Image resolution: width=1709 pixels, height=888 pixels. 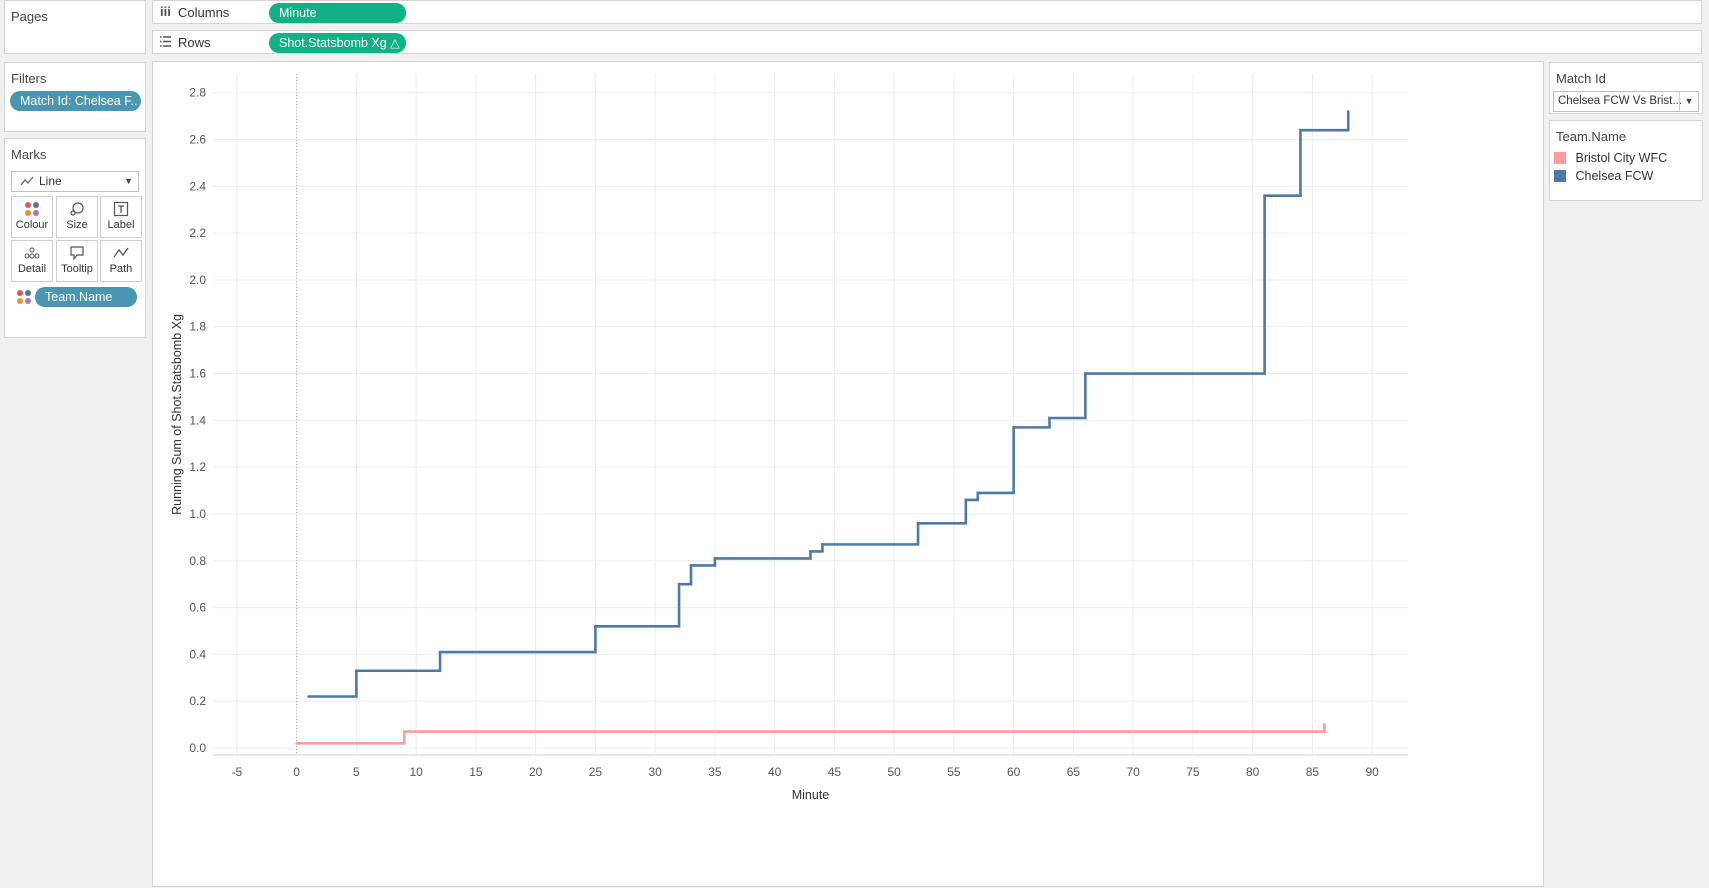 I want to click on y-tick-label: 1.4, so click(x=197, y=420).